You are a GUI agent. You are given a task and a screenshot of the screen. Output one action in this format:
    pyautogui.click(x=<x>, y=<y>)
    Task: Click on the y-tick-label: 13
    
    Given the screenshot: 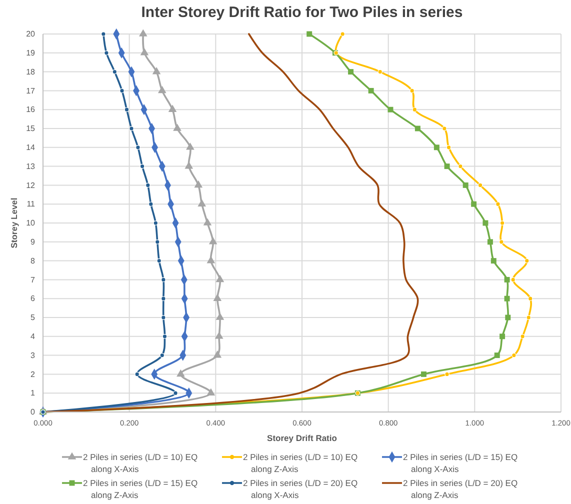 What is the action you would take?
    pyautogui.click(x=31, y=166)
    